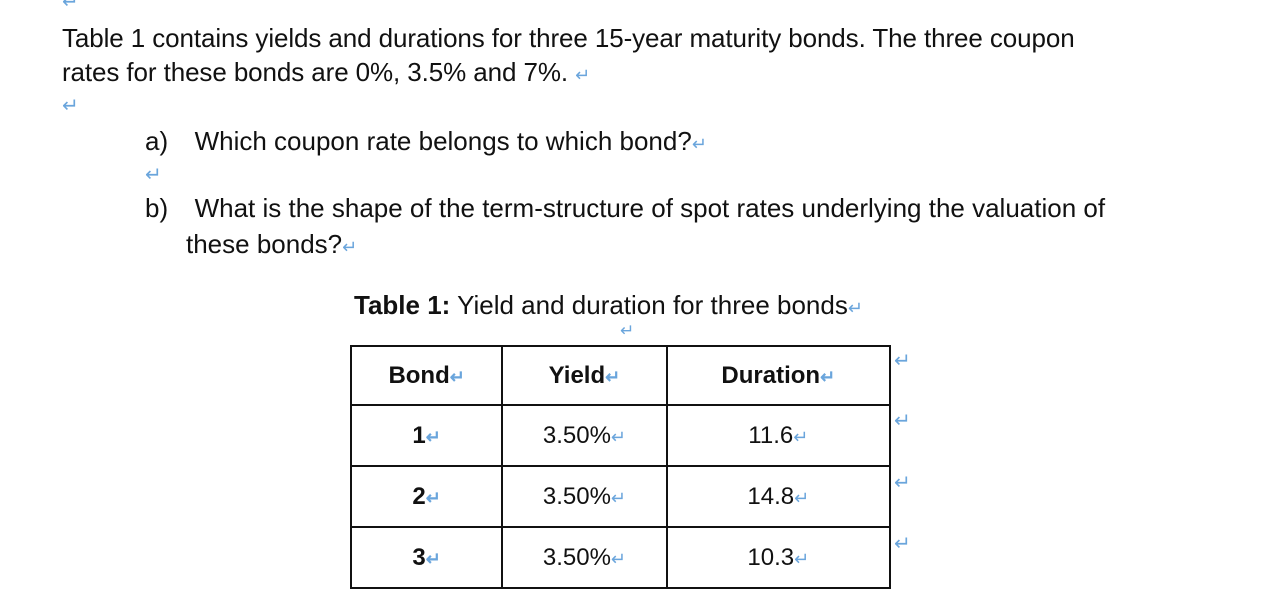  What do you see at coordinates (402, 305) in the screenshot?
I see `table-caption-label: Table 1:` at bounding box center [402, 305].